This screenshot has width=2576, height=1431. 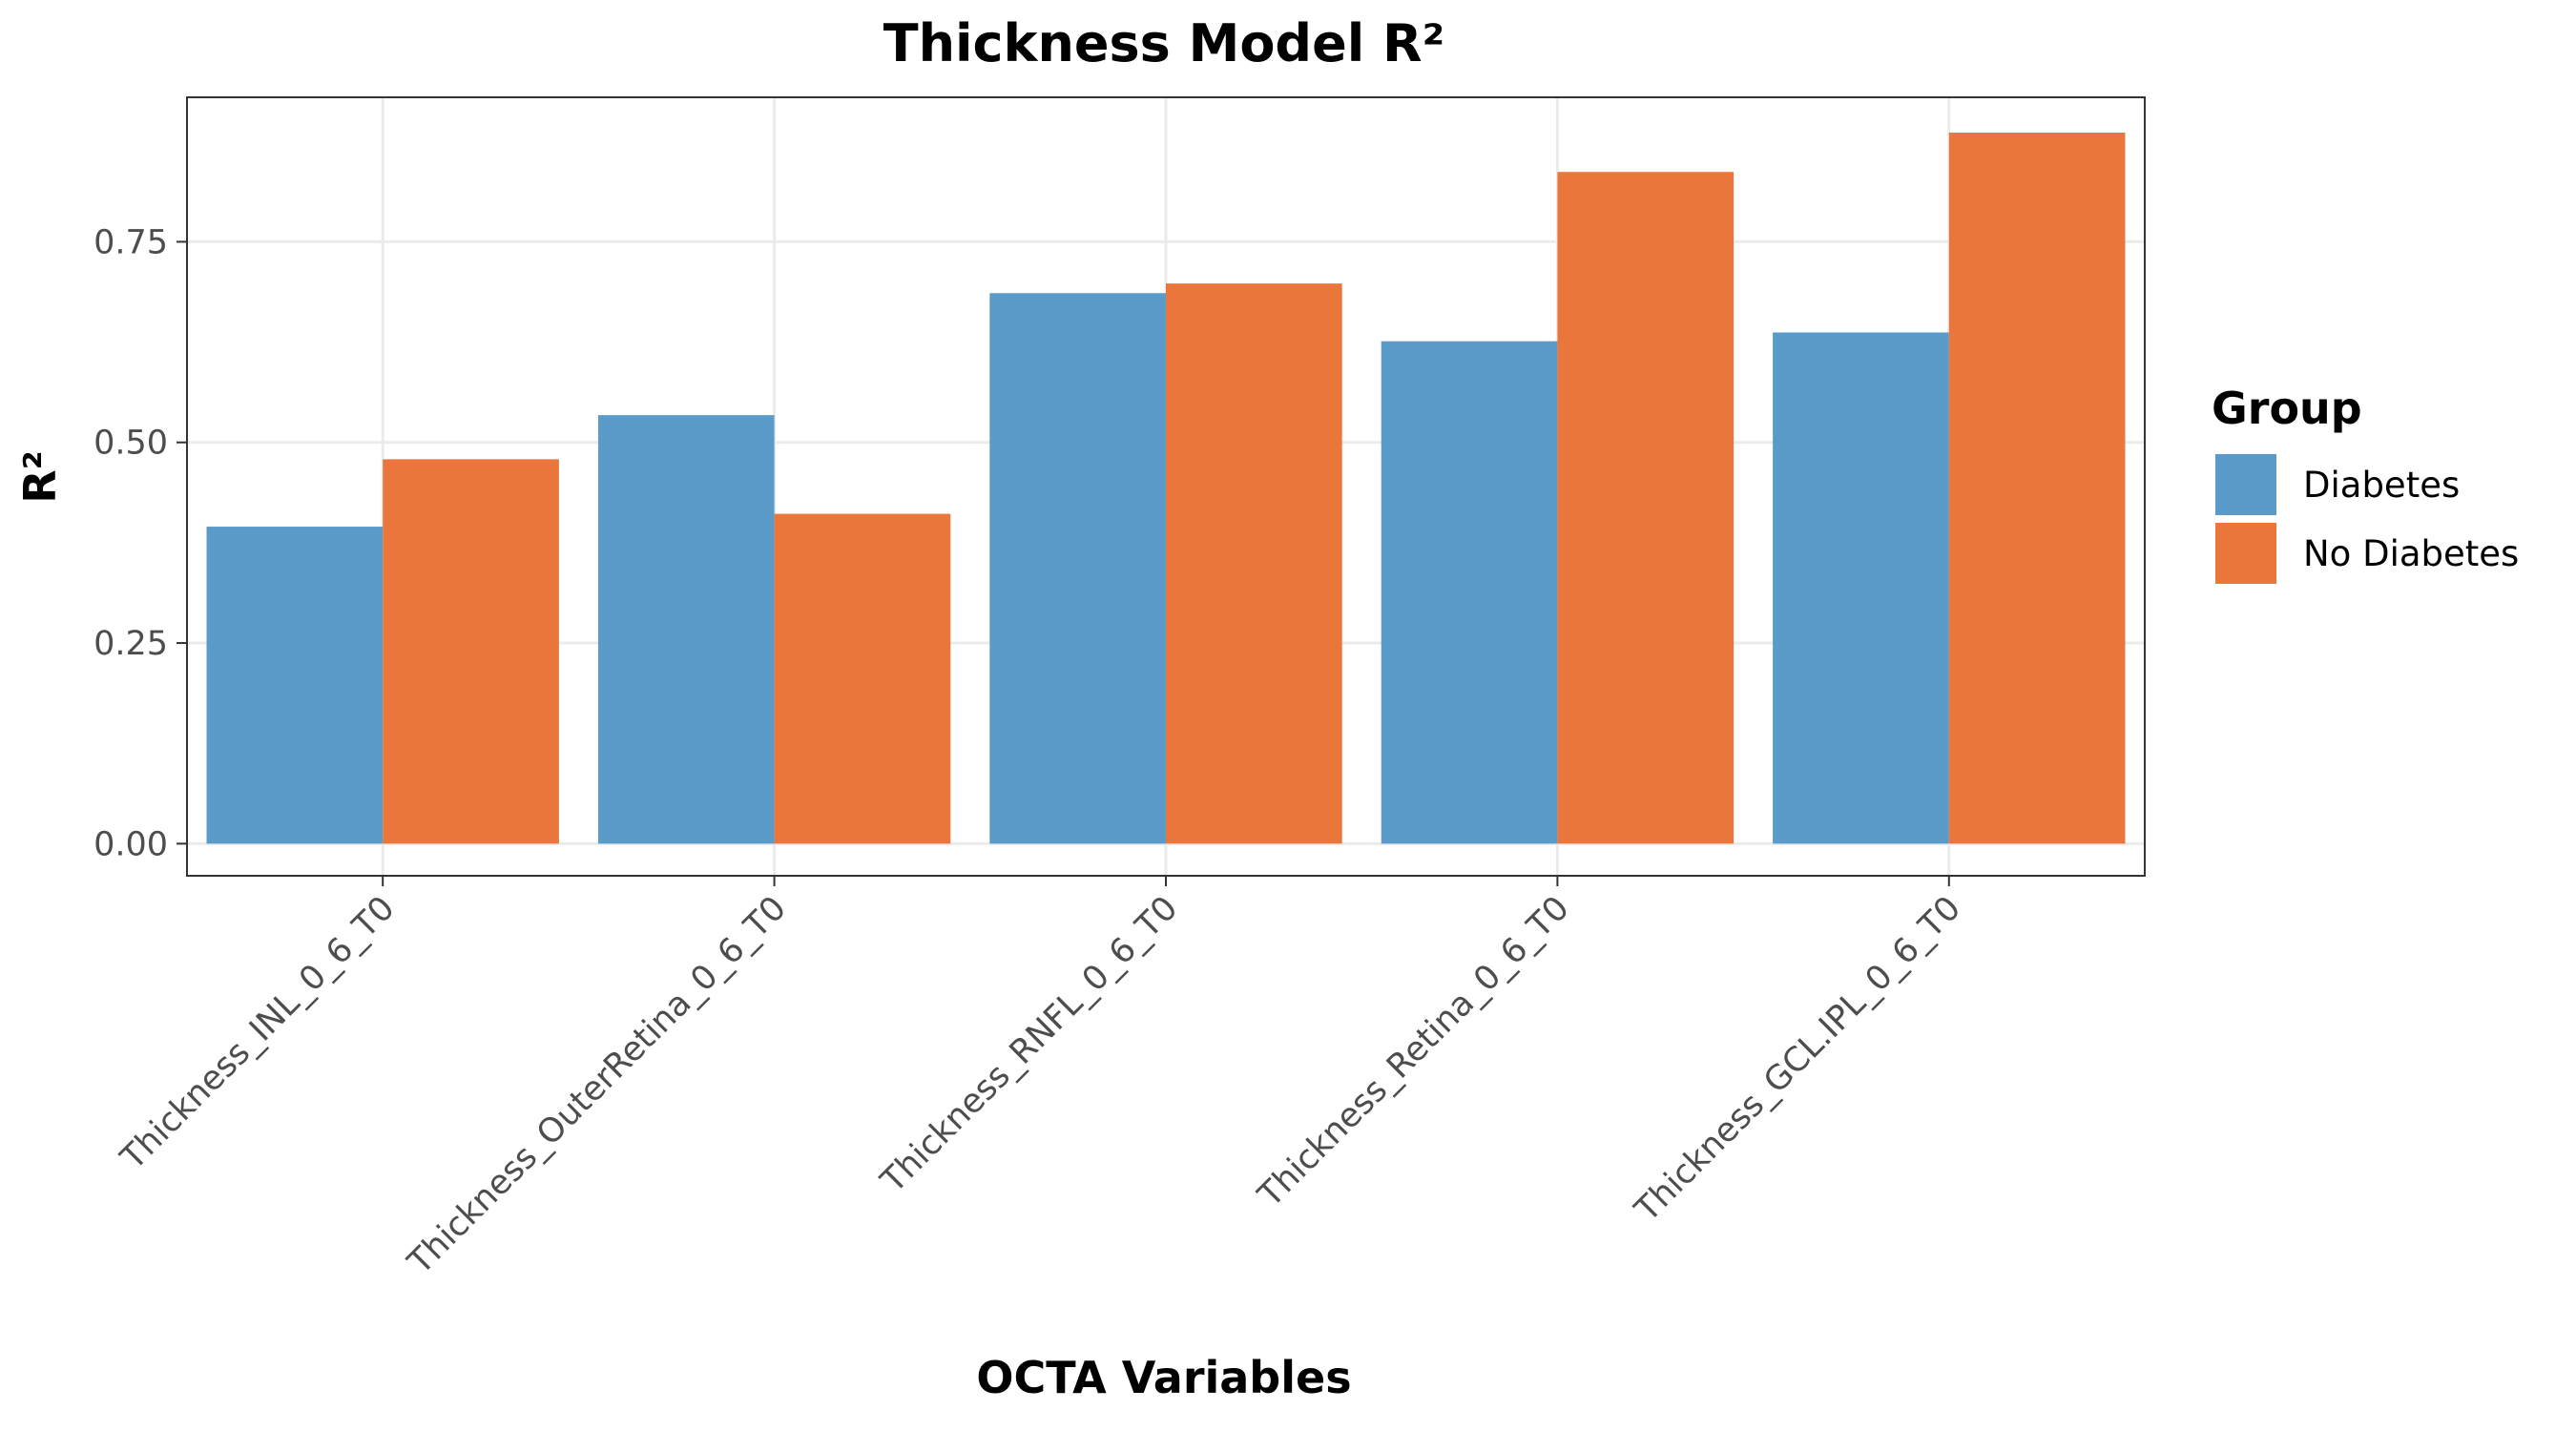 What do you see at coordinates (1164, 43) in the screenshot?
I see `chart-title: Thickness Model R²` at bounding box center [1164, 43].